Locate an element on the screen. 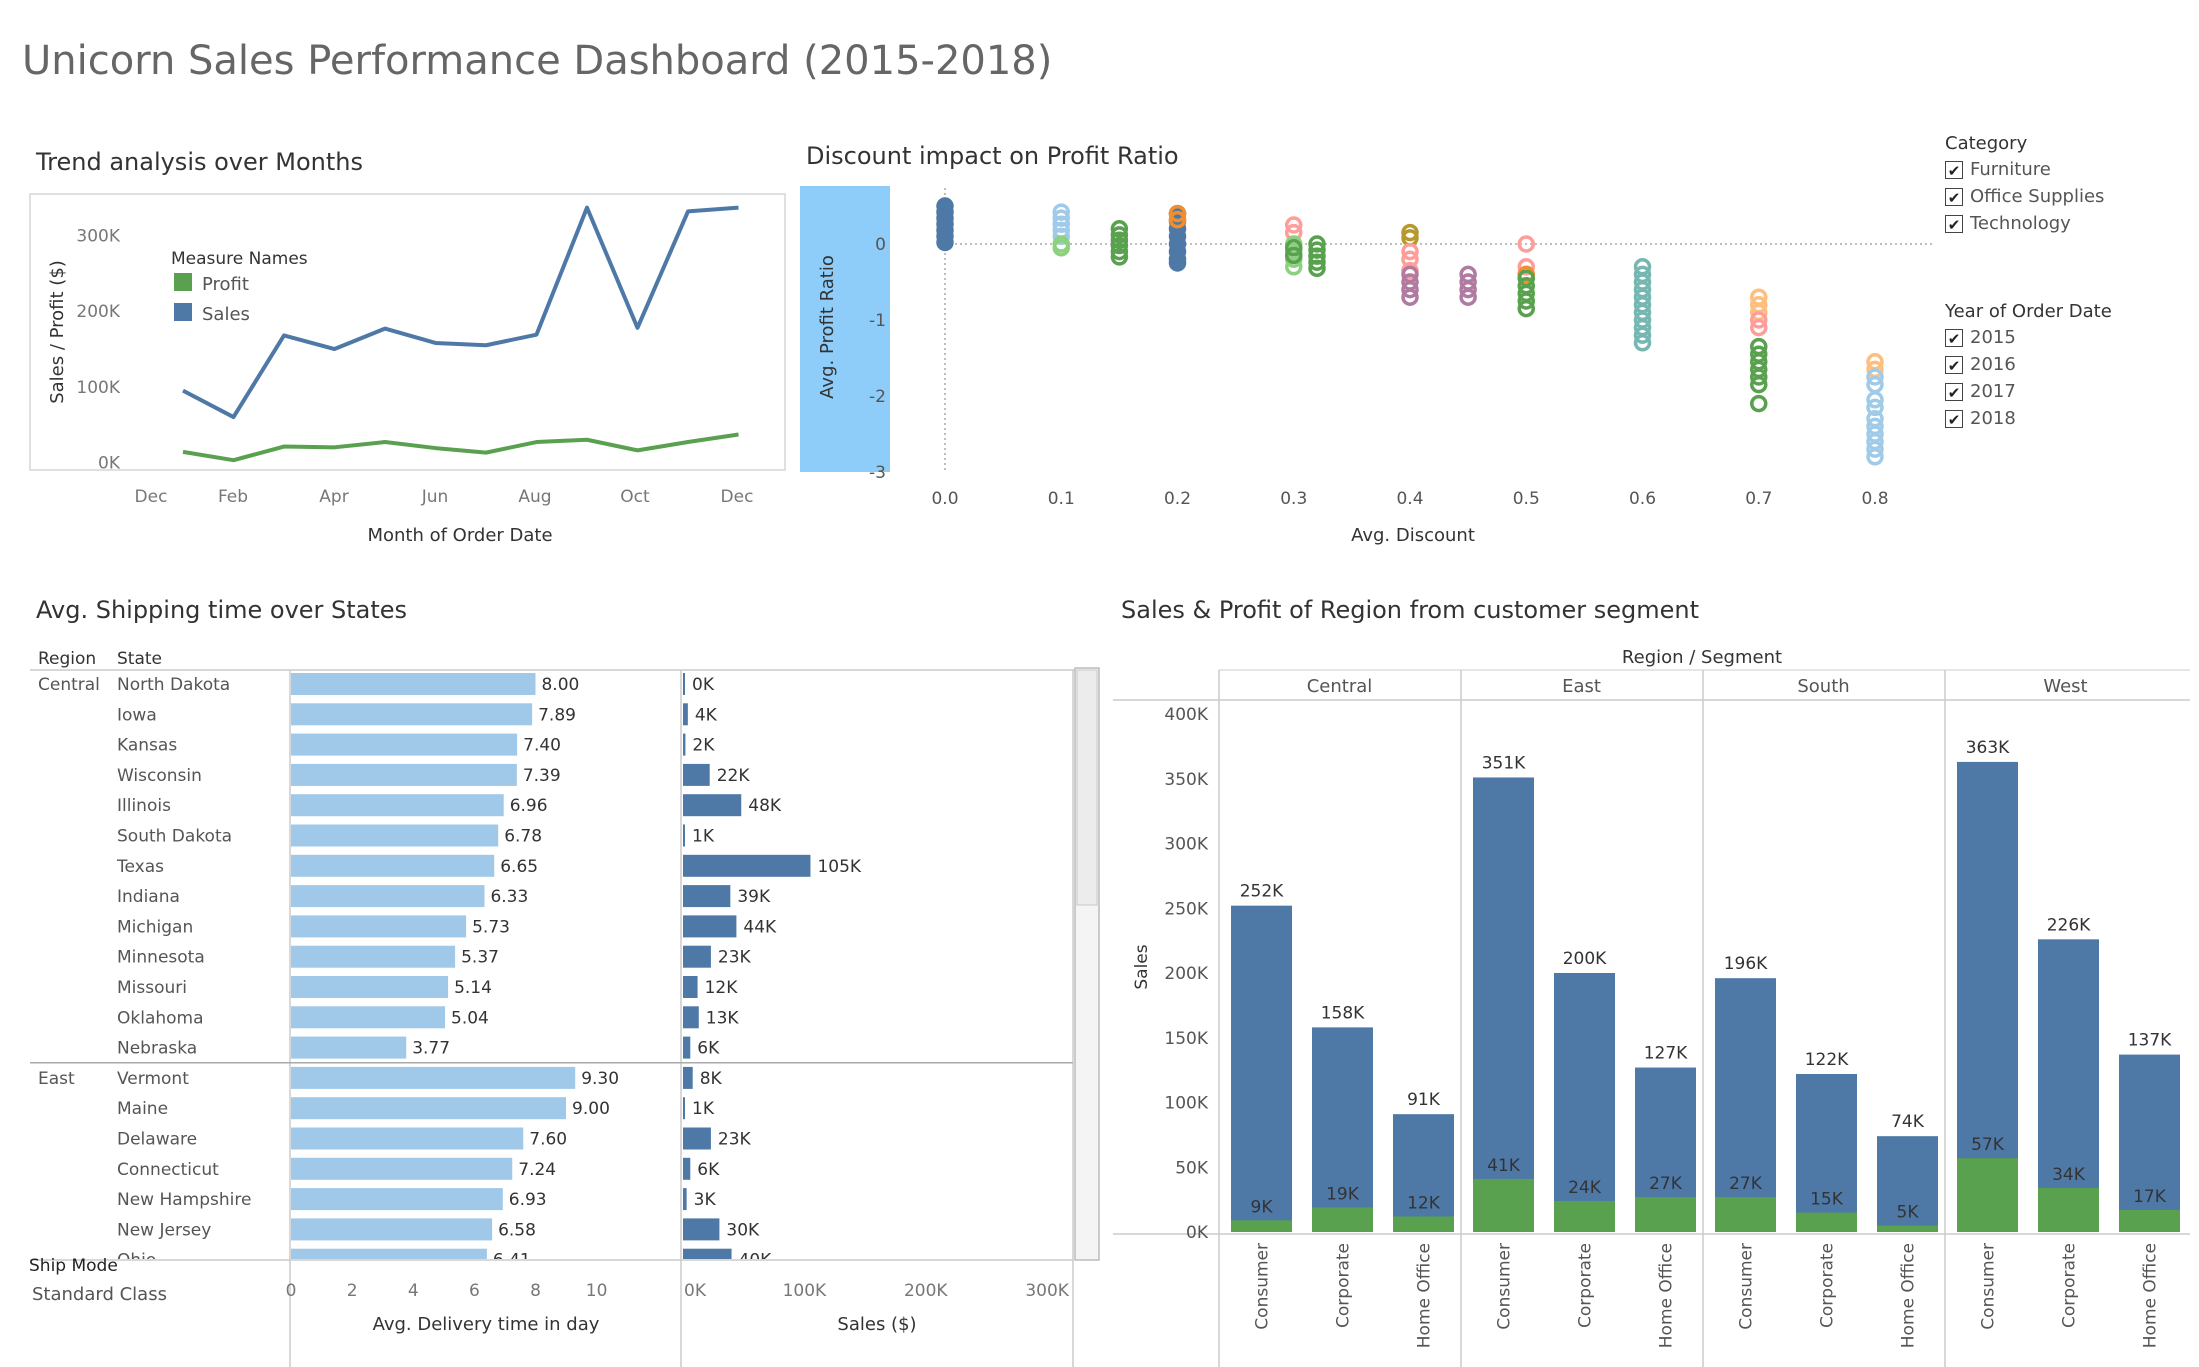  x-tick-label: Apr is located at coordinates (333, 497).